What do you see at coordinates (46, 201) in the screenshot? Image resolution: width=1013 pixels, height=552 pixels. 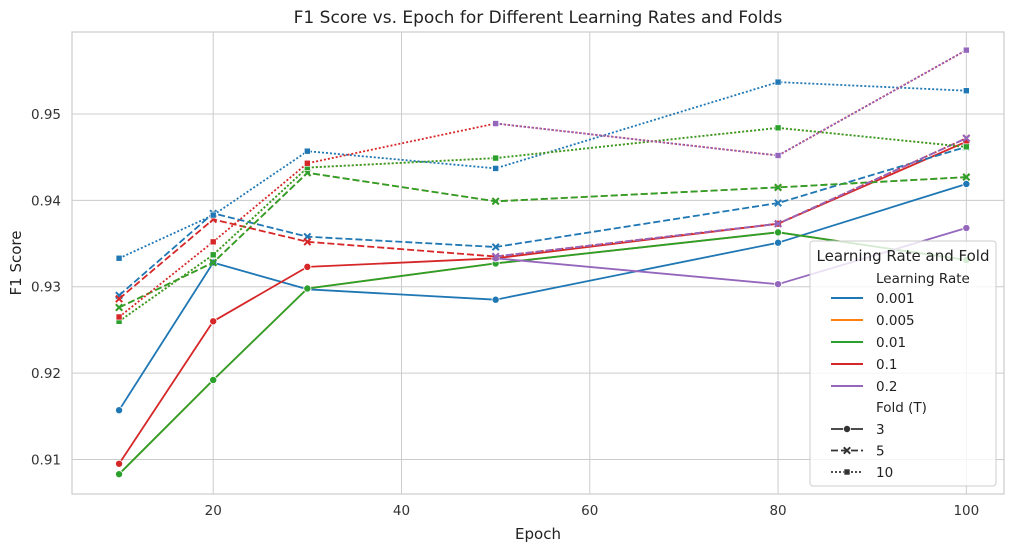 I see `y-tick-label: 0.94` at bounding box center [46, 201].